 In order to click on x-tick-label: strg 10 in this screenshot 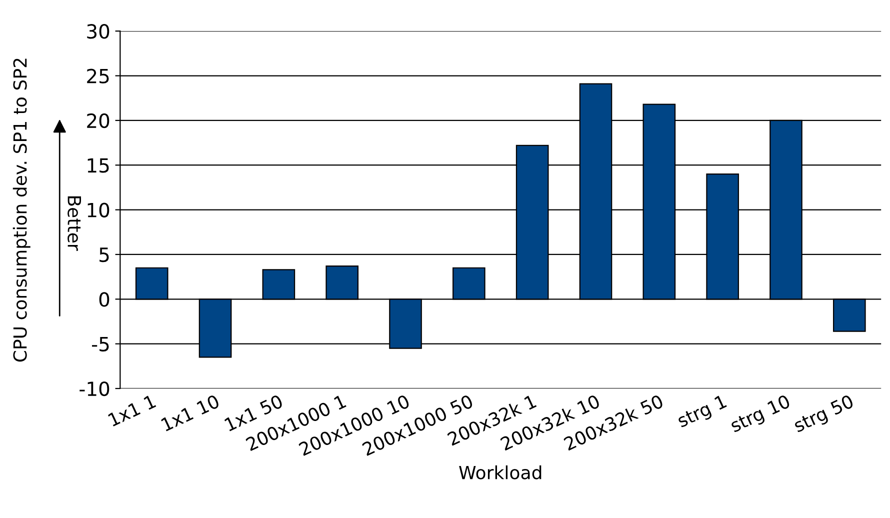, I will do `click(760, 415)`.